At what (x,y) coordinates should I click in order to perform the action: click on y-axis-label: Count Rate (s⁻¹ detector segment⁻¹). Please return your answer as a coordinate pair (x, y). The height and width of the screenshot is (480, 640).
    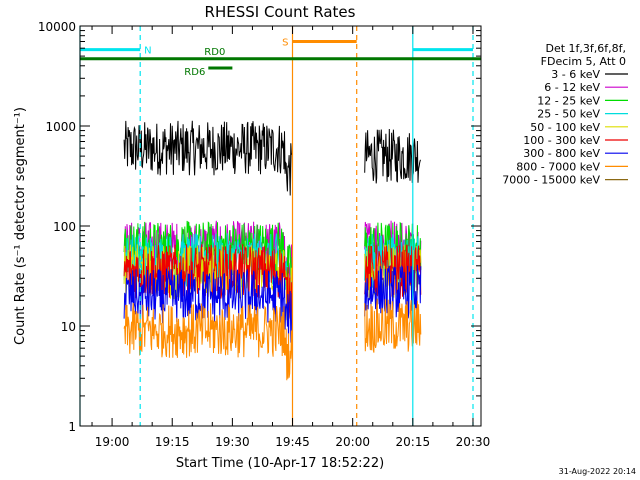
    Looking at the image, I should click on (20, 226).